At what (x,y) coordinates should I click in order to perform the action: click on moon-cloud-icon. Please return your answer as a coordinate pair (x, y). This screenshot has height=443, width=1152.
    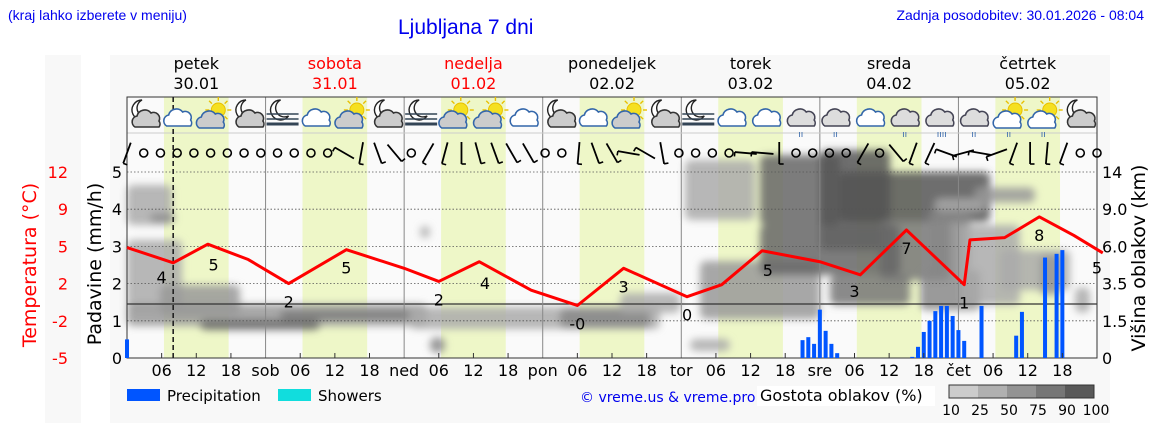
    Looking at the image, I should click on (1081, 113).